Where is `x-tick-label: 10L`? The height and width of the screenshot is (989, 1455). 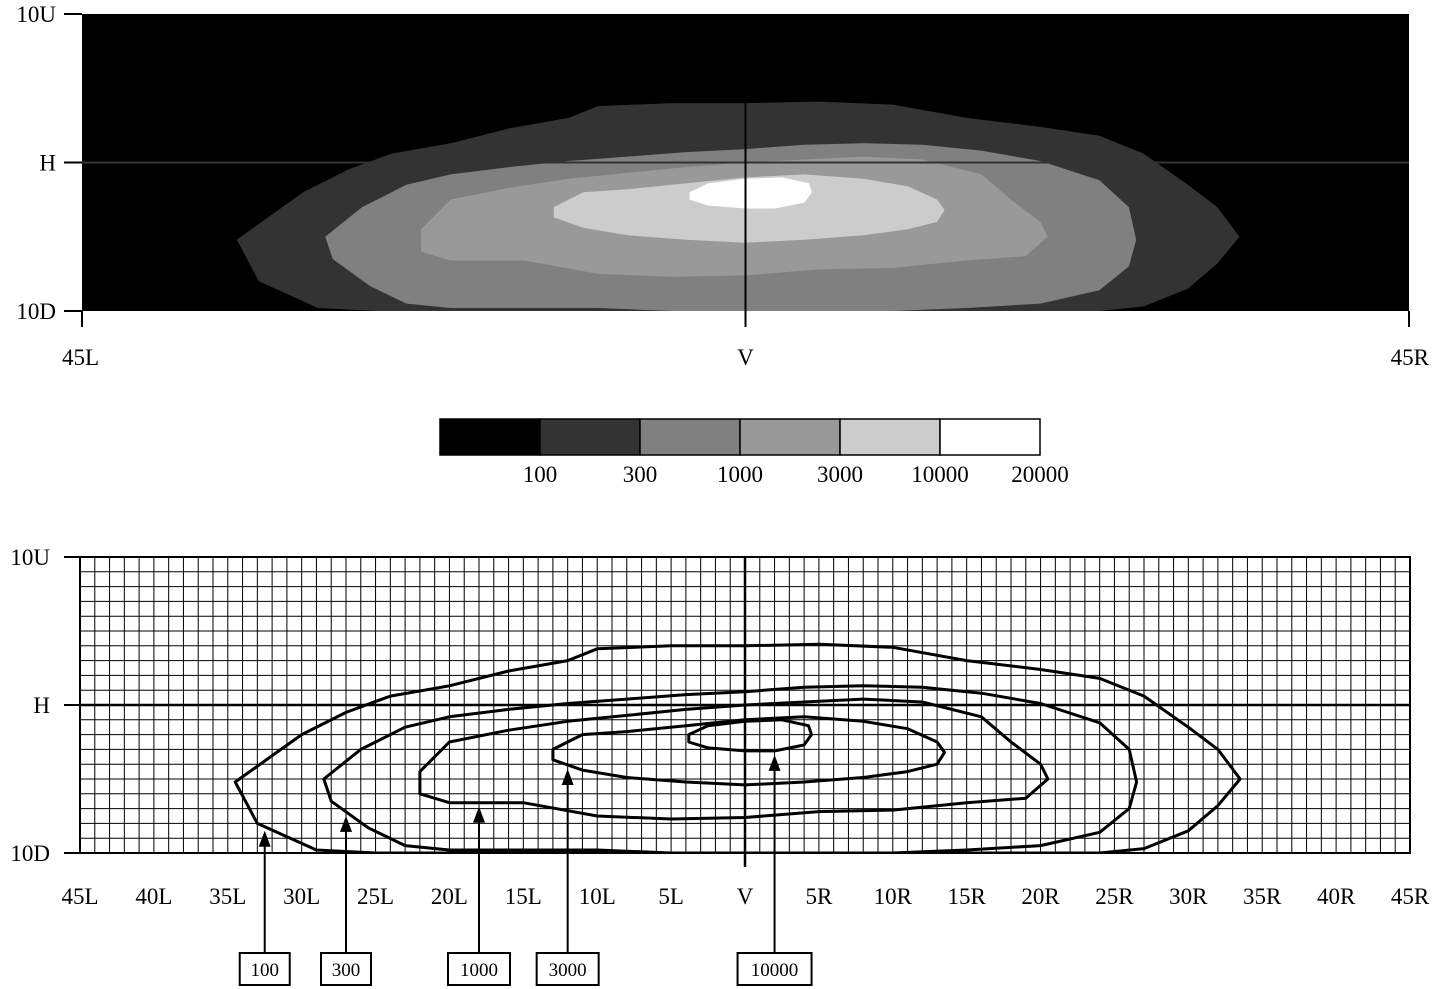 x-tick-label: 10L is located at coordinates (597, 896).